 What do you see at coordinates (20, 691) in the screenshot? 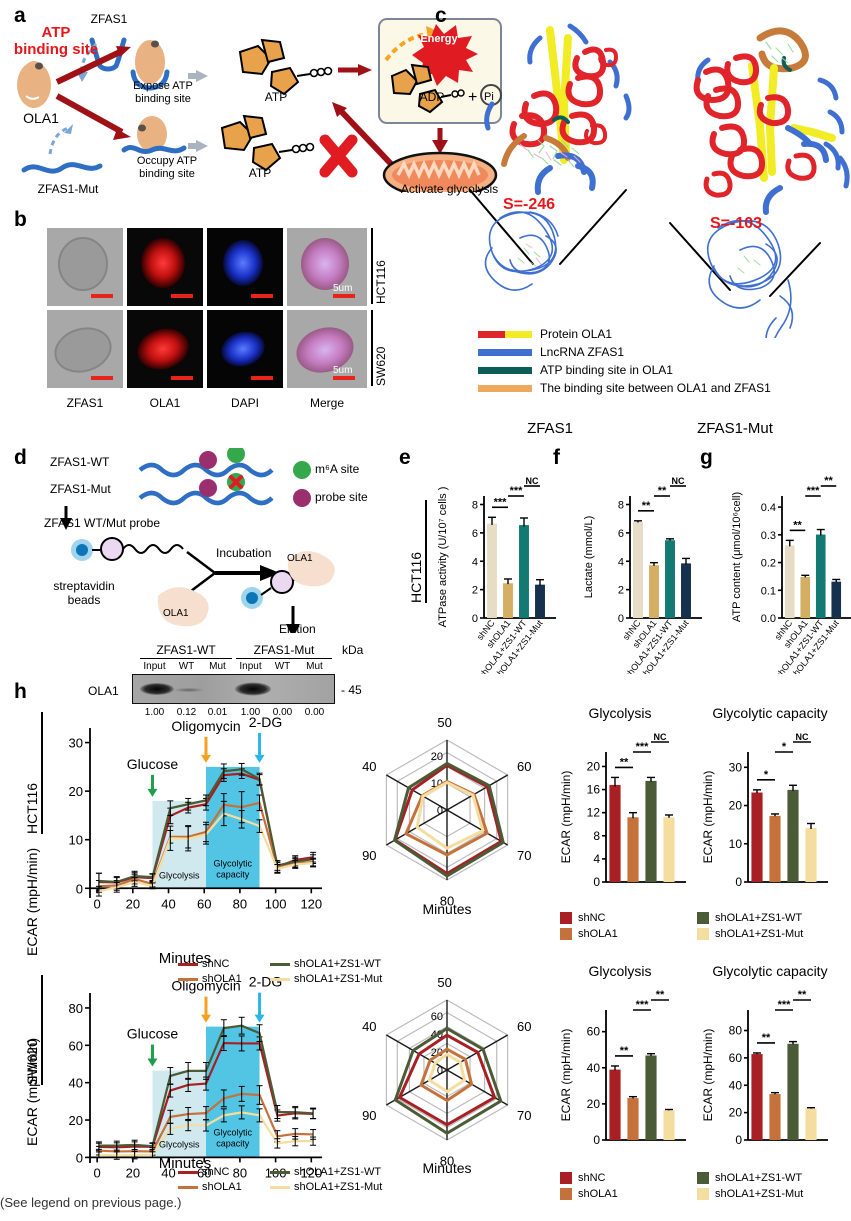
I see `panel-h-letter: h` at bounding box center [20, 691].